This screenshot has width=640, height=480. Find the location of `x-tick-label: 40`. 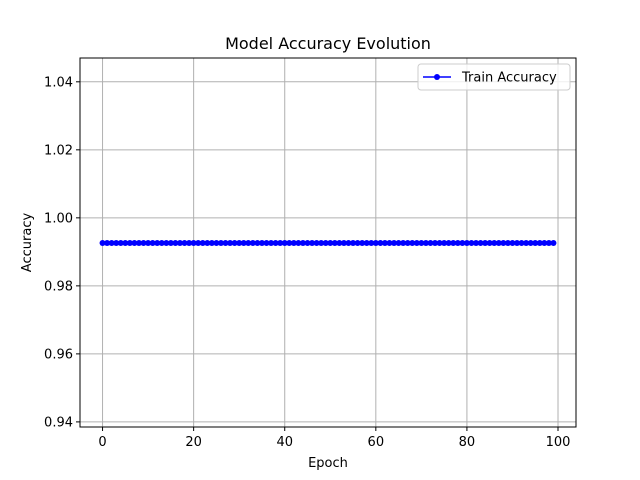

x-tick-label: 40 is located at coordinates (284, 442).